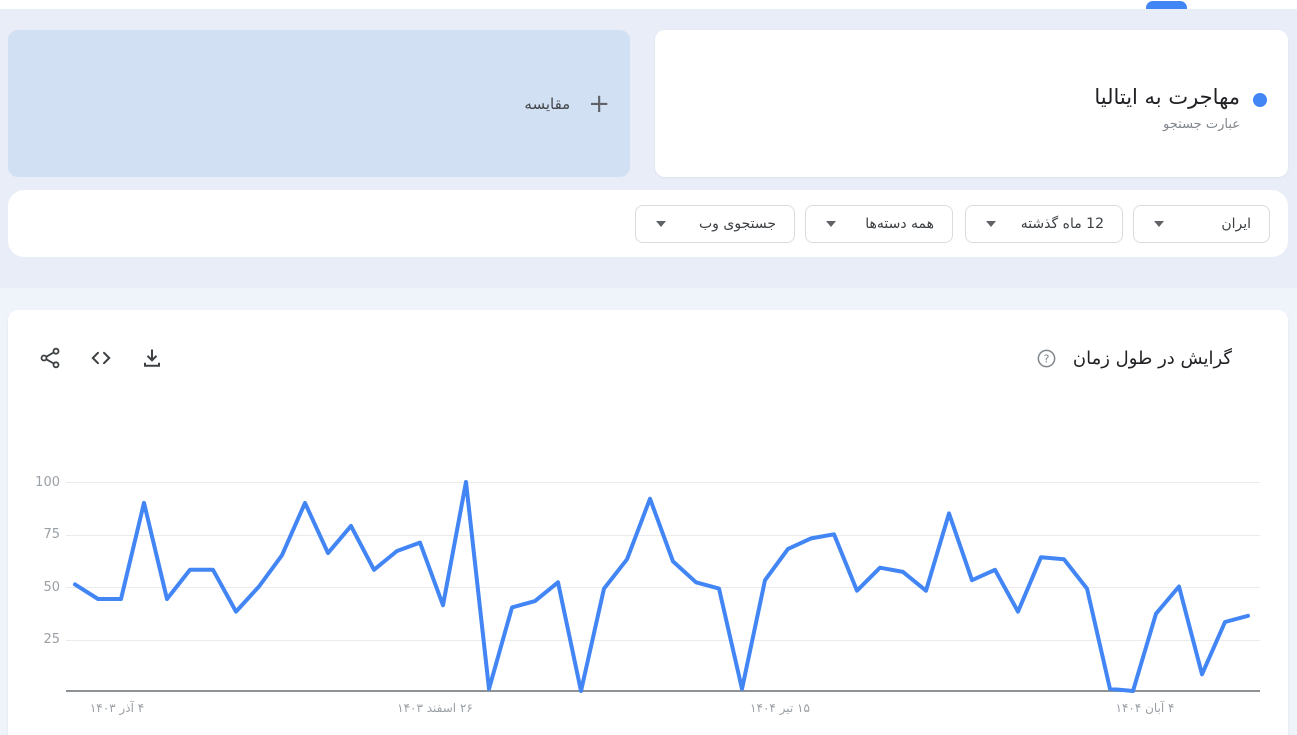 The height and width of the screenshot is (735, 1297). What do you see at coordinates (1236, 224) in the screenshot?
I see `region-value: ایران` at bounding box center [1236, 224].